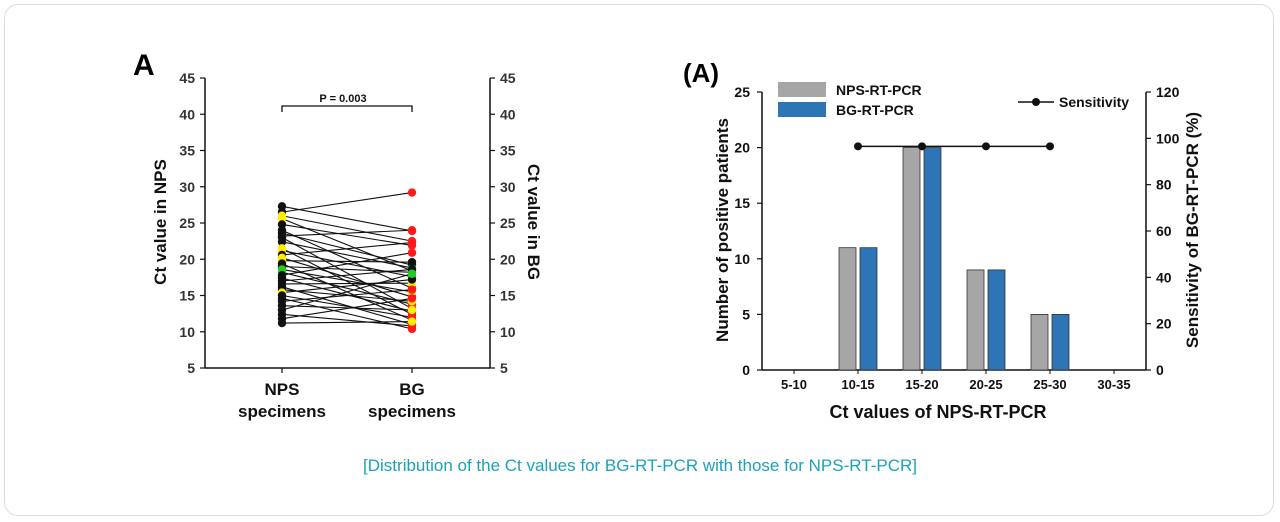 Image resolution: width=1280 pixels, height=522 pixels. I want to click on left-y-label: Ct value in NPS, so click(160, 222).